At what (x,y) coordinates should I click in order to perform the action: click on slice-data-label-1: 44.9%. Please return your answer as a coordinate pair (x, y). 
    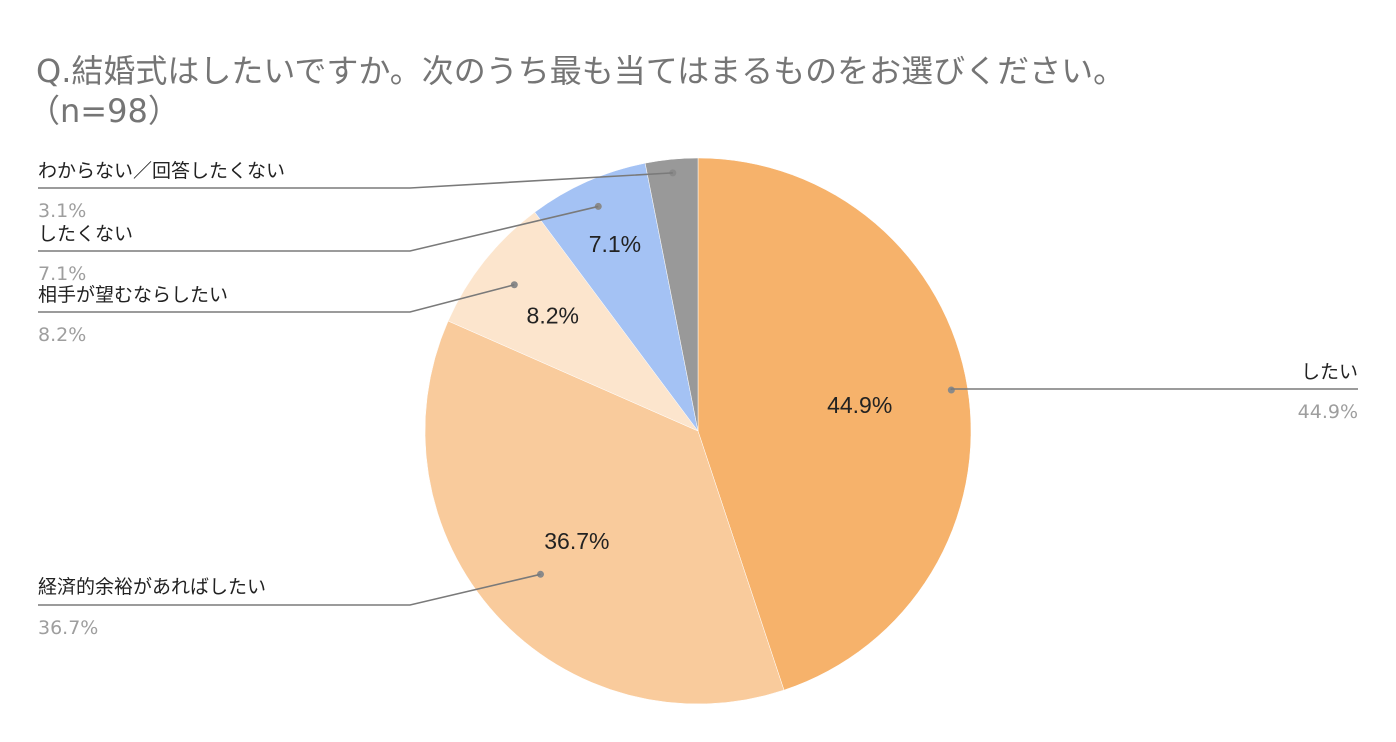
    Looking at the image, I should click on (859, 405).